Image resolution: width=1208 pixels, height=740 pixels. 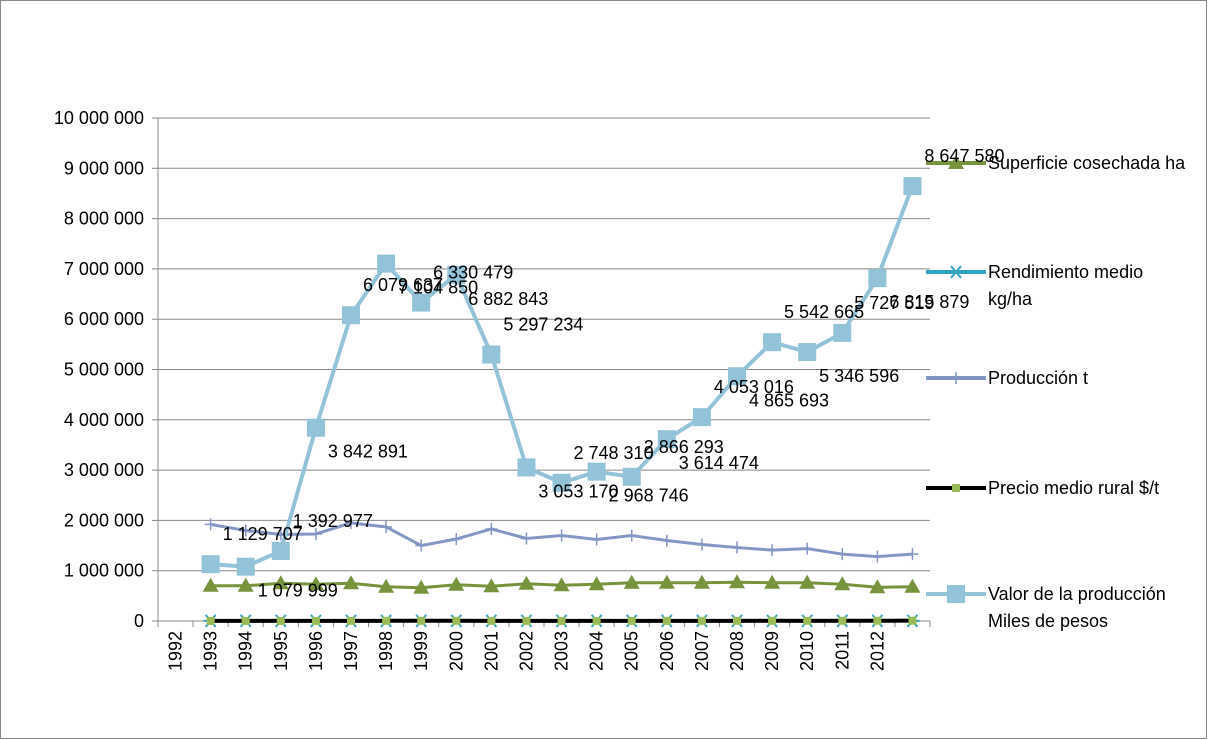 What do you see at coordinates (1038, 378) in the screenshot?
I see `legend-label: Producción t` at bounding box center [1038, 378].